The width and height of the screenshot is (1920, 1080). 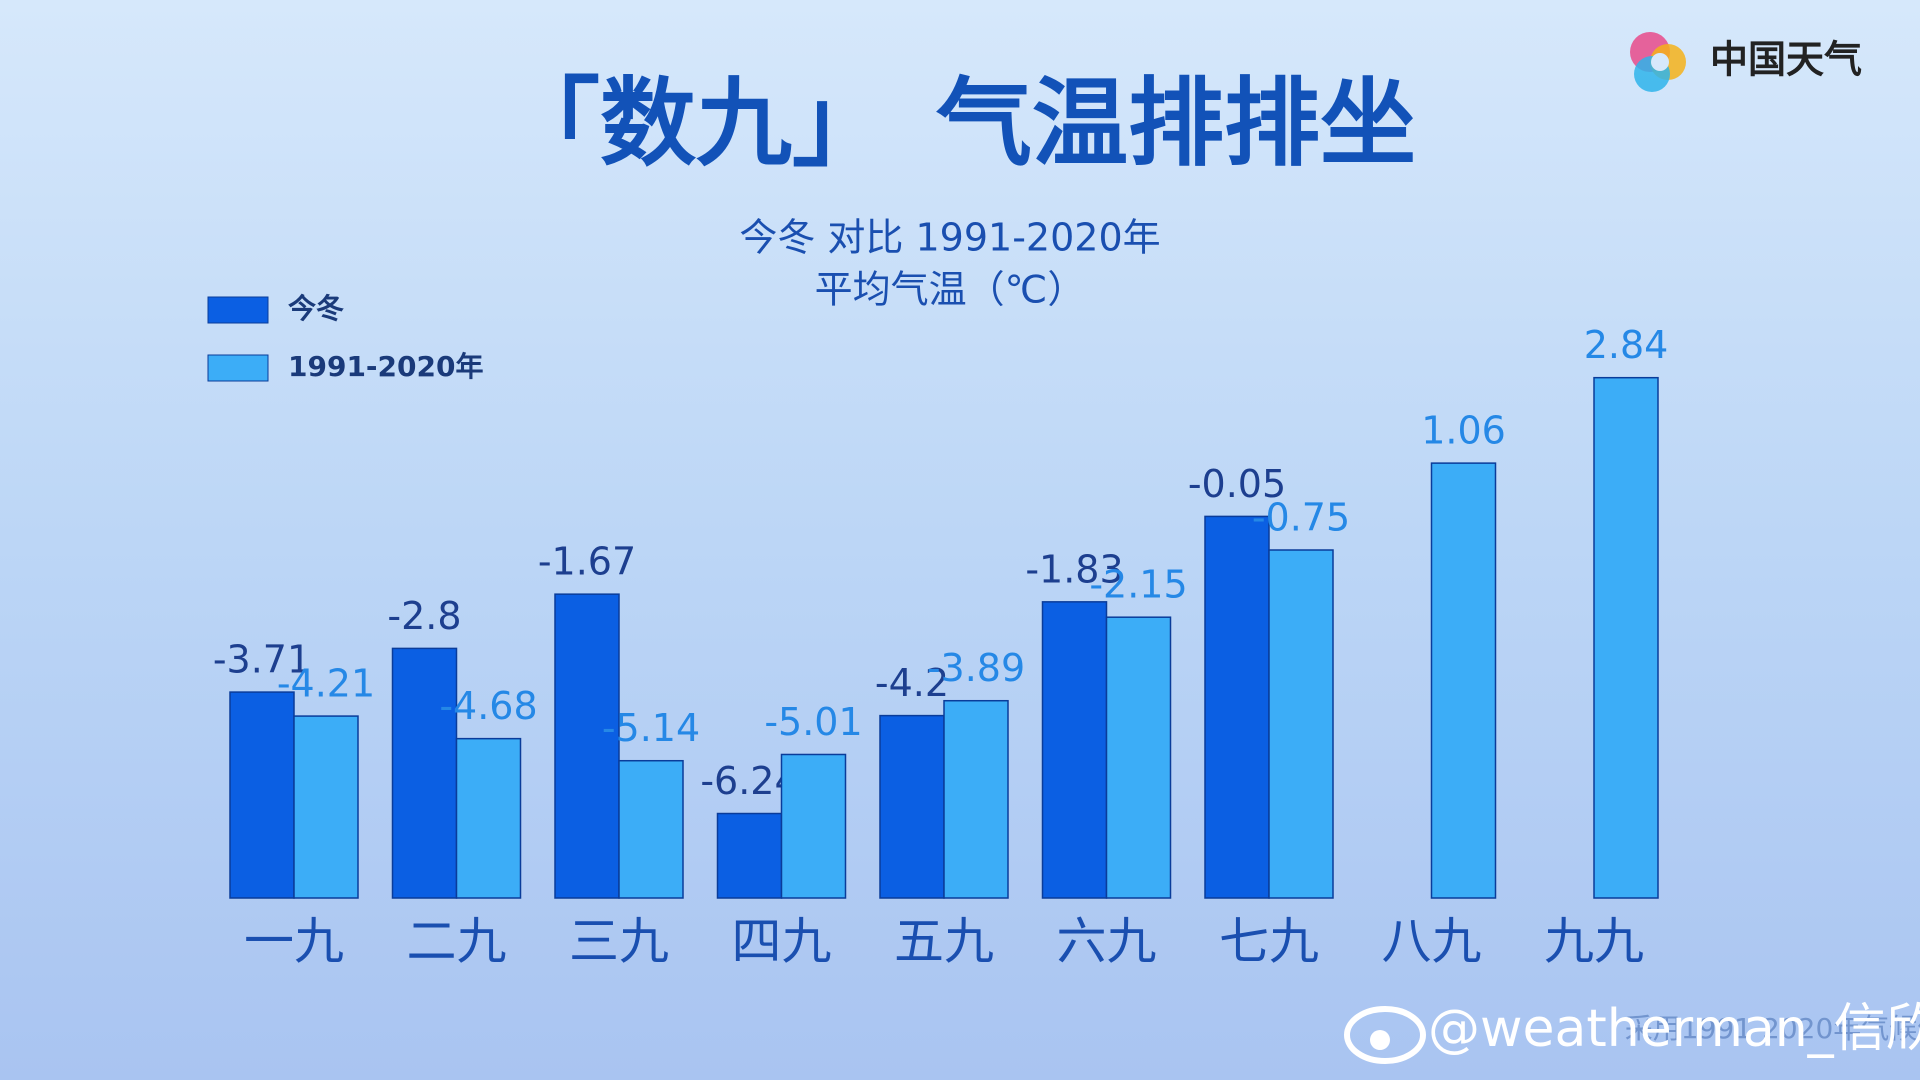 What do you see at coordinates (1463, 431) in the screenshot?
I see `value-label: 1.06` at bounding box center [1463, 431].